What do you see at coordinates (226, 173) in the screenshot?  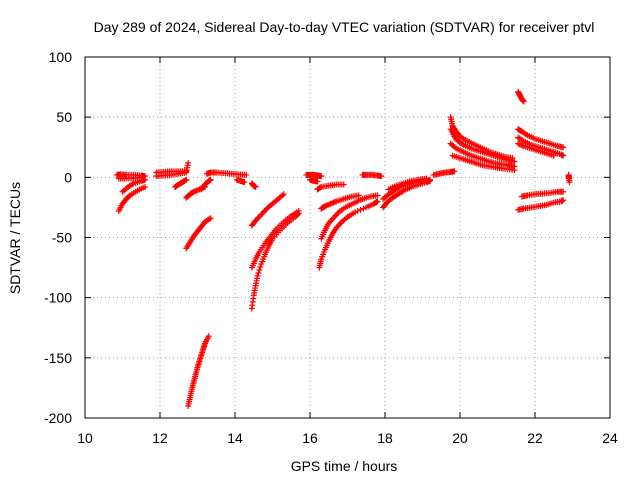 I see `series-sat-k` at bounding box center [226, 173].